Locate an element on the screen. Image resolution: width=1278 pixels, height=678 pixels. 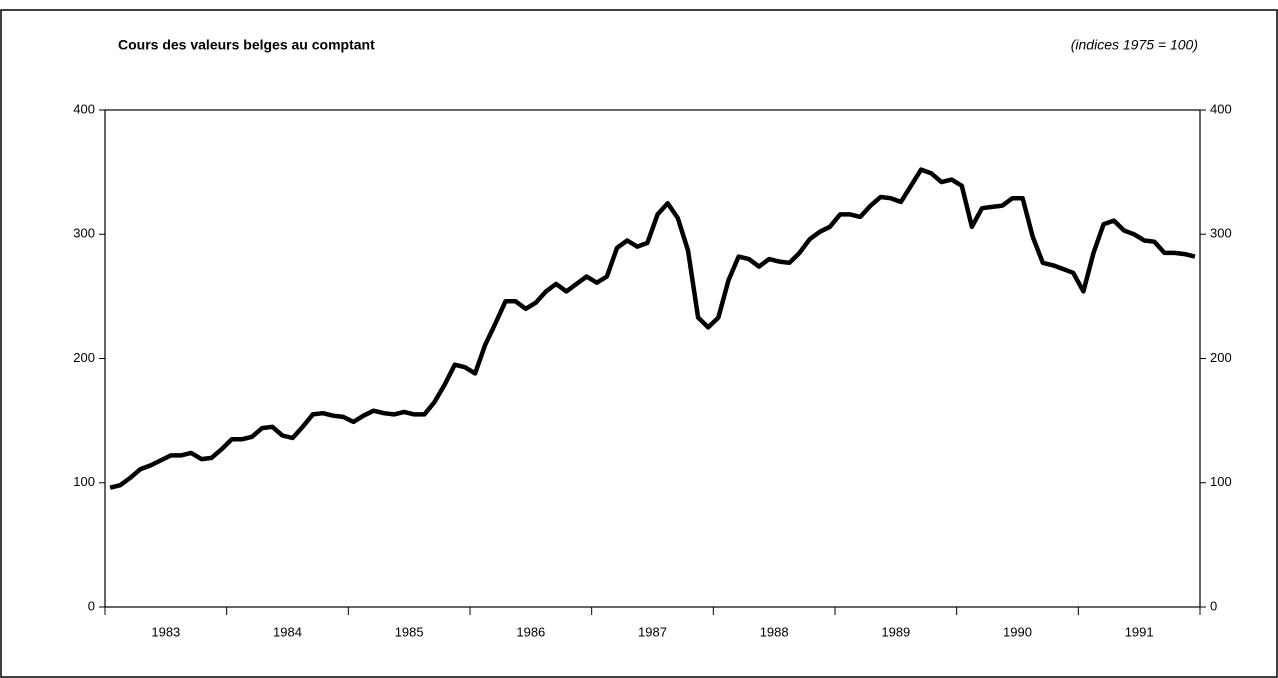
x-tick-label: 1983 is located at coordinates (165, 631).